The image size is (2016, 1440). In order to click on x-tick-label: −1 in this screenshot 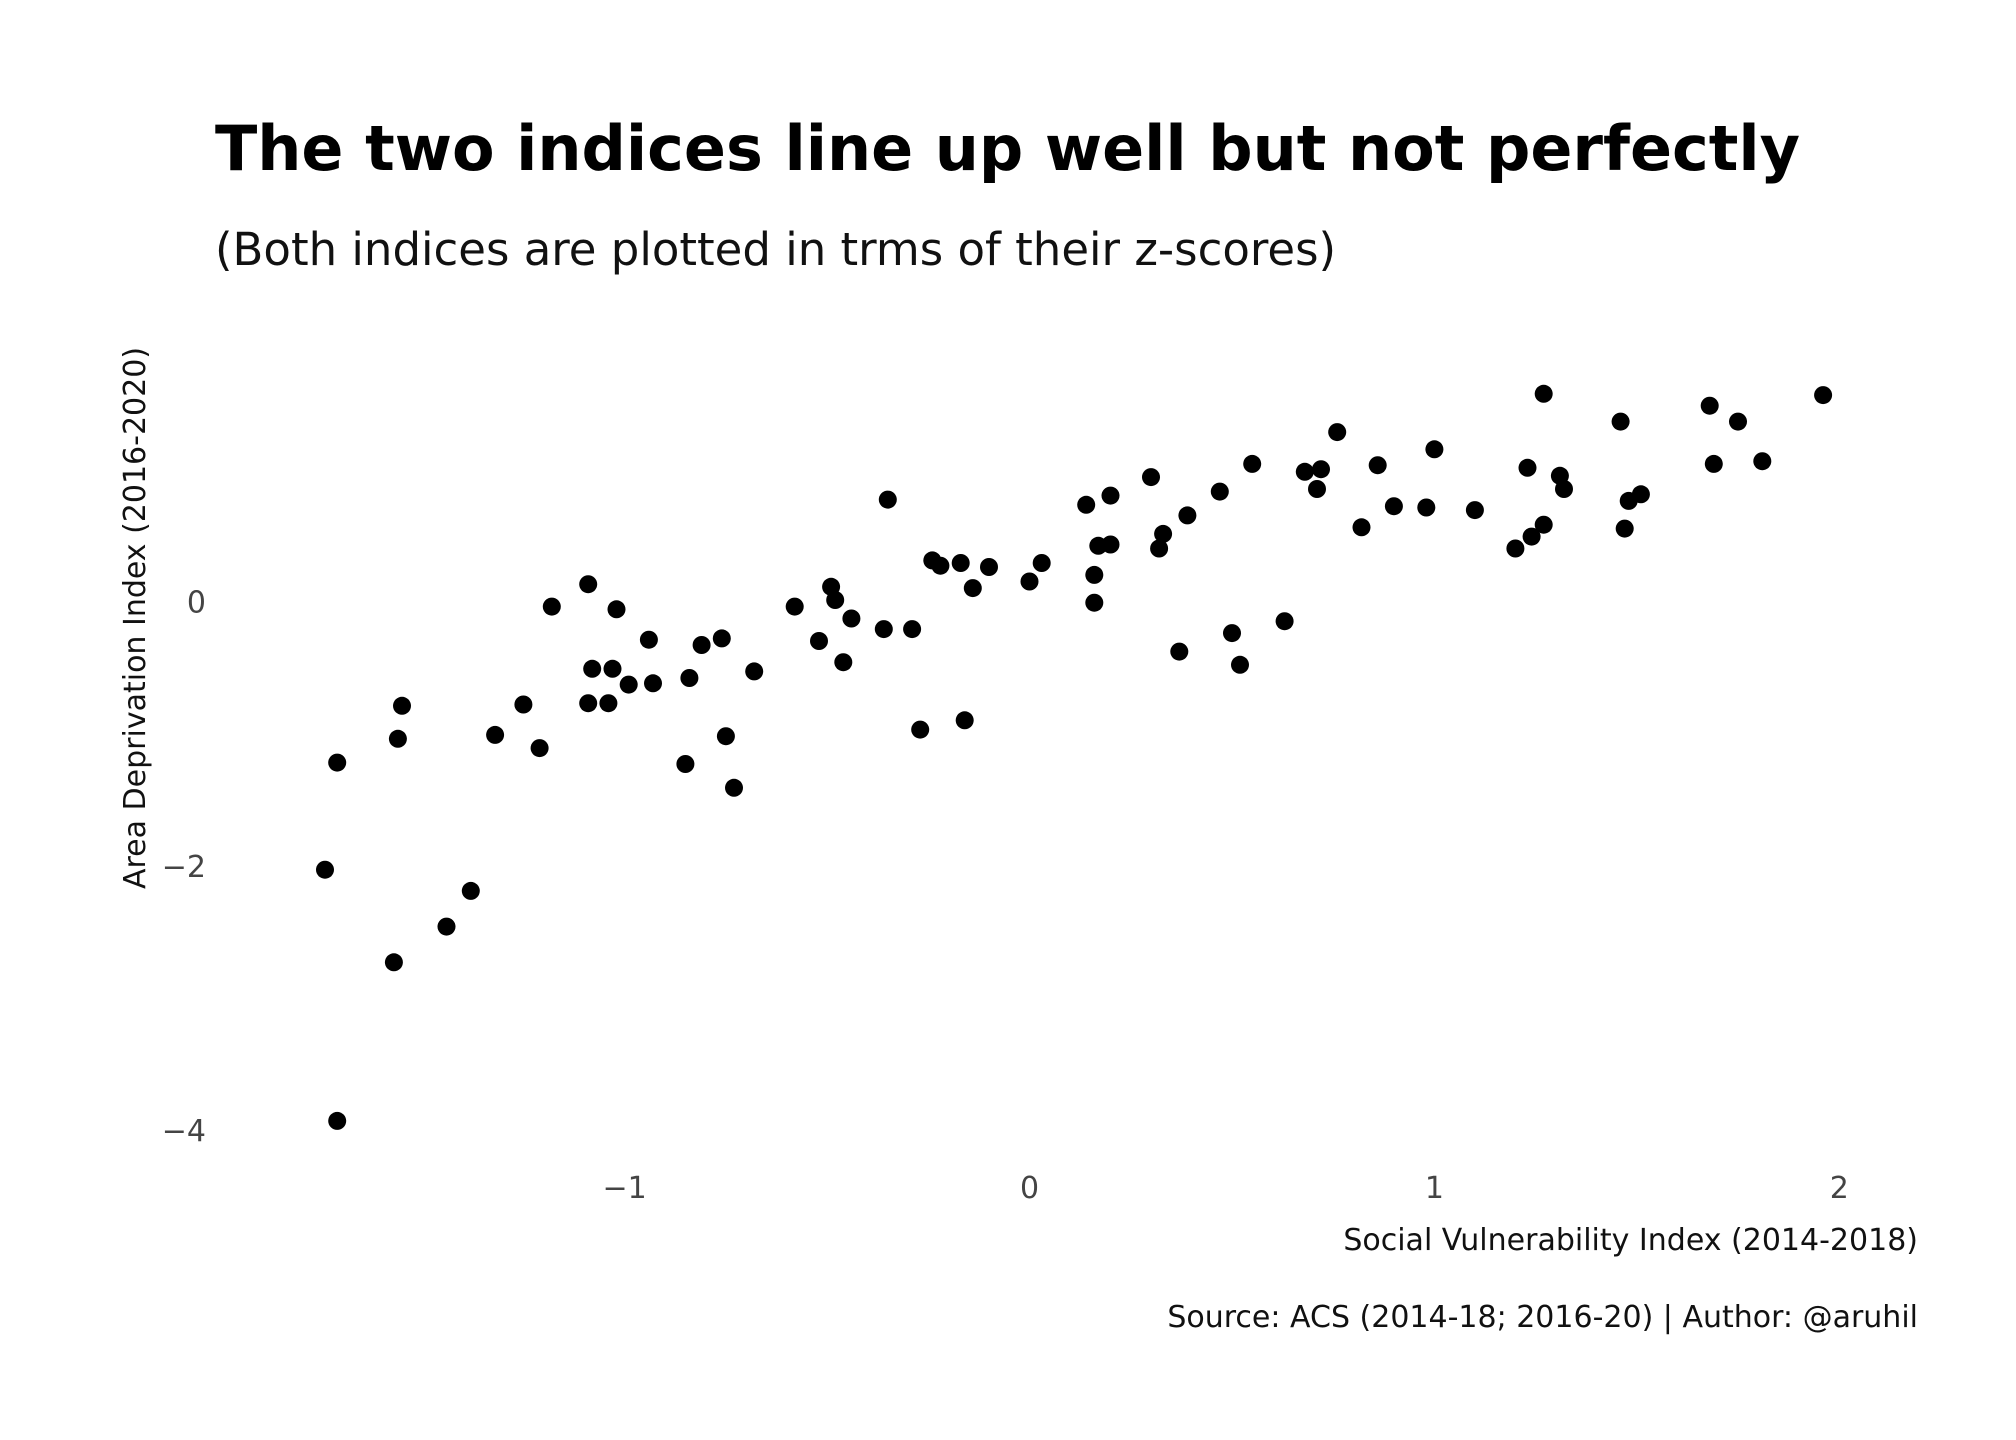, I will do `click(624, 1188)`.